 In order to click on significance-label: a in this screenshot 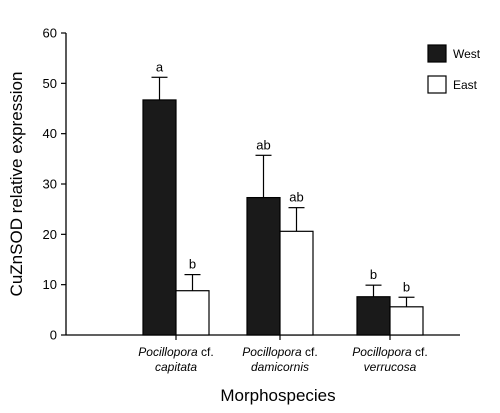, I will do `click(160, 66)`.